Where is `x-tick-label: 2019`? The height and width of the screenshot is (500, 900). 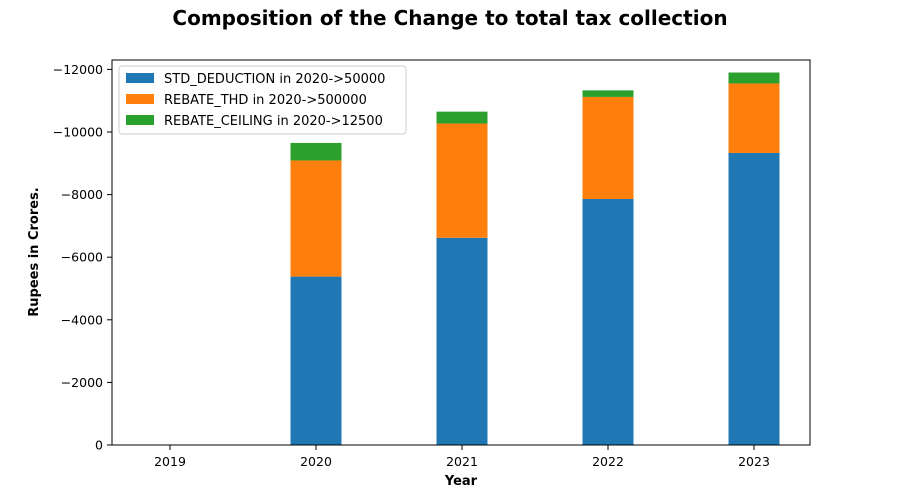
x-tick-label: 2019 is located at coordinates (170, 461).